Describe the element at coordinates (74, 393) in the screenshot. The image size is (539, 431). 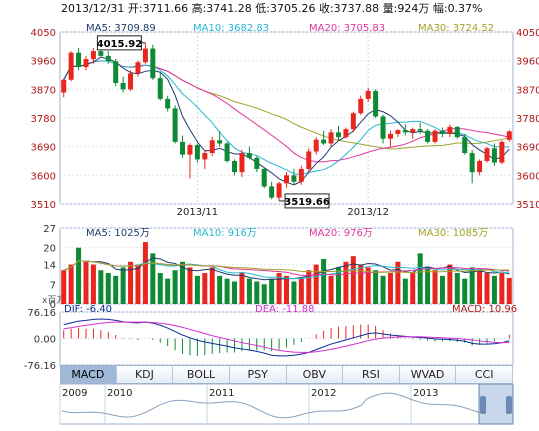
I see `timeline-year: 2009` at that location.